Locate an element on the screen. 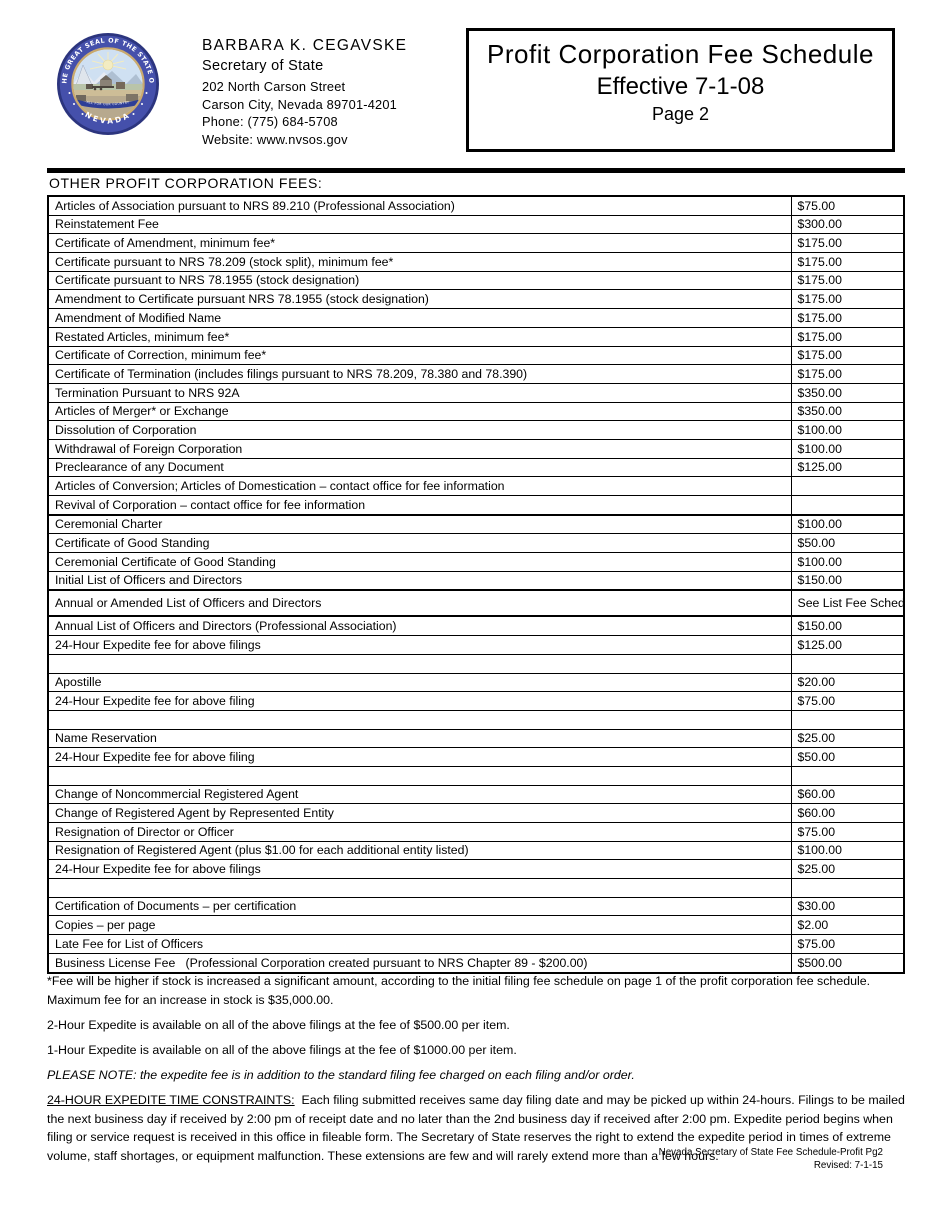  fee-item-label: Certificate of Amendment, minimum fee* is located at coordinates (419, 243).